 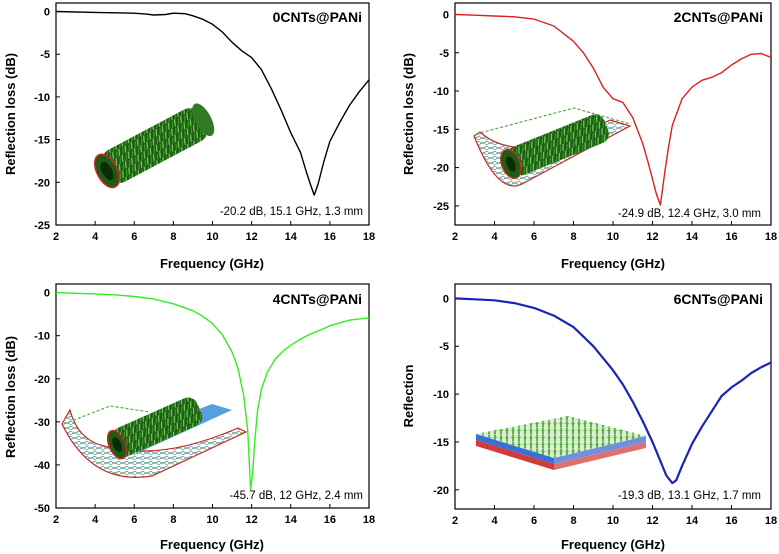 What do you see at coordinates (689, 496) in the screenshot?
I see `annotation-minimum: -19.3 dB, 13.1 GHz, 1.7 mm` at bounding box center [689, 496].